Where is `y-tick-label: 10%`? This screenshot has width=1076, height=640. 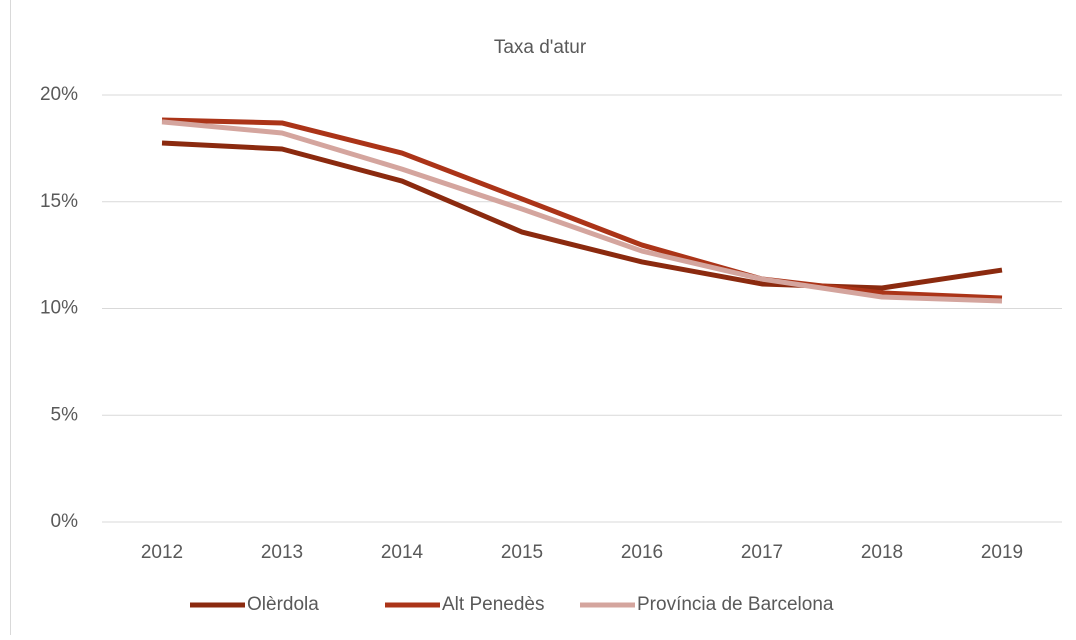
y-tick-label: 10% is located at coordinates (59, 308).